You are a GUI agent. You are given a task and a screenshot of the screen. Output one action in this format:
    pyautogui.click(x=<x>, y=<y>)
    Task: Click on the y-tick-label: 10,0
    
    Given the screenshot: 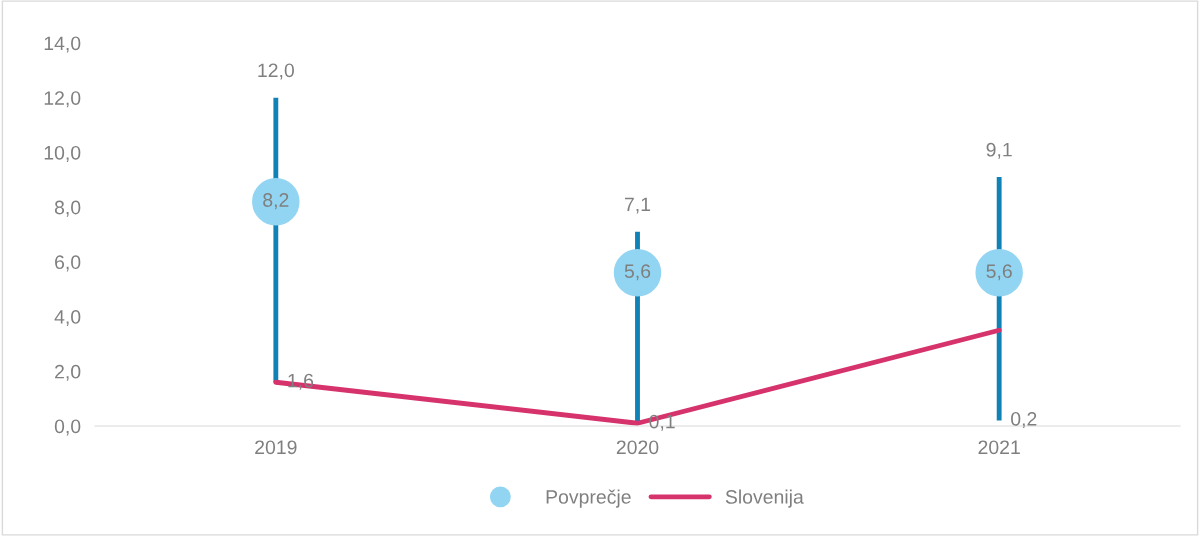 What is the action you would take?
    pyautogui.click(x=62, y=153)
    